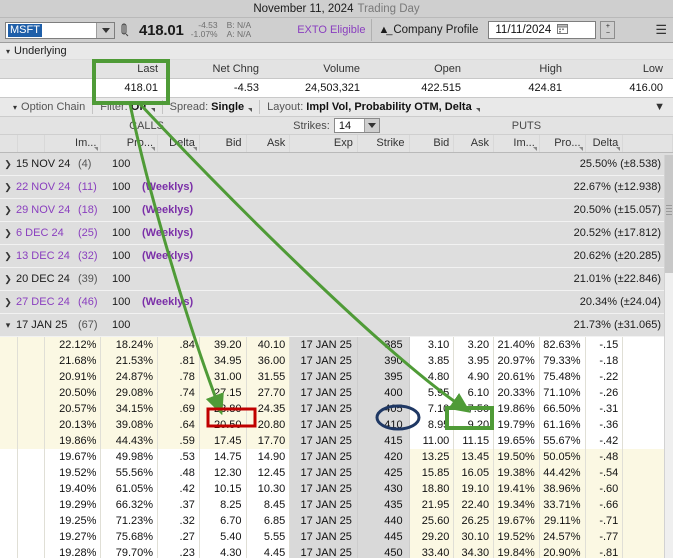  I want to click on symbol-input: MSFT, so click(60, 30).